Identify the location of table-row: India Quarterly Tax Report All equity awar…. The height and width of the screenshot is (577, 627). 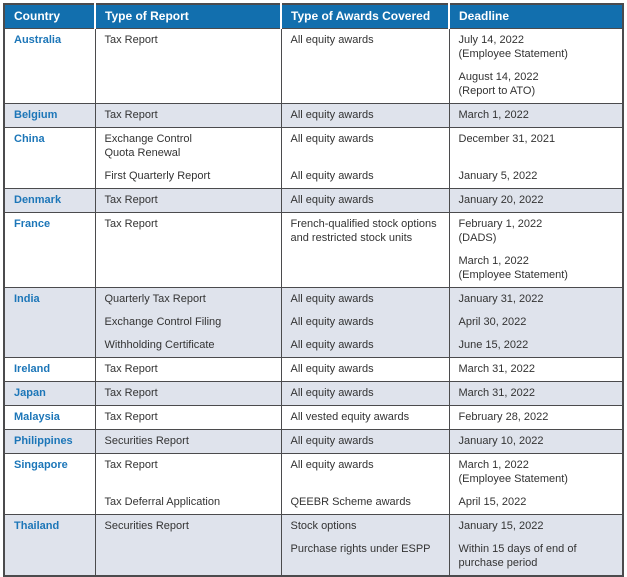
(313, 322).